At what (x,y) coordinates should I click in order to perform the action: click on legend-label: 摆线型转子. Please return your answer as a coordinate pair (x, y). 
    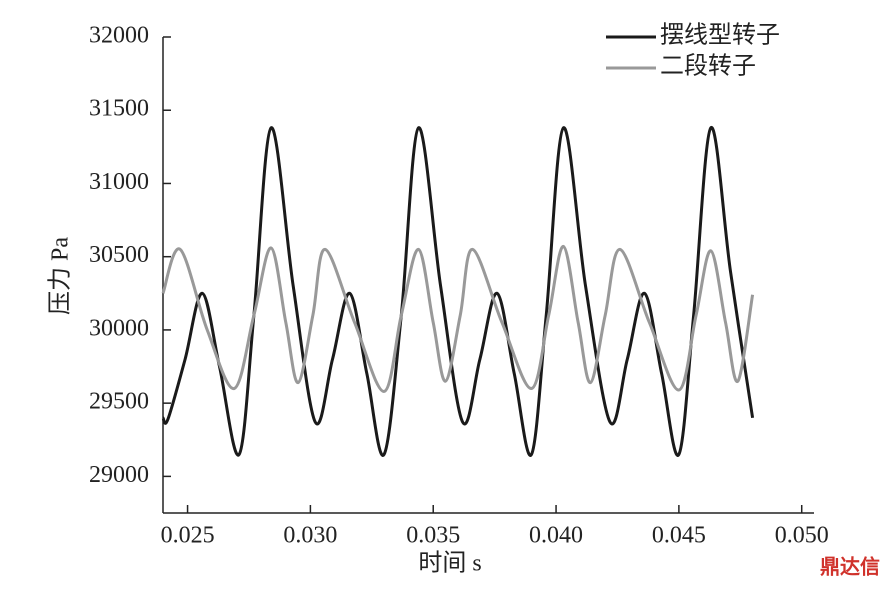
    Looking at the image, I should click on (720, 35).